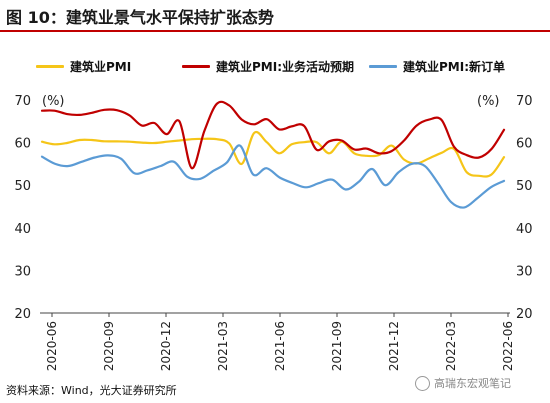 Image resolution: width=550 pixels, height=403 pixels. Describe the element at coordinates (524, 144) in the screenshot. I see `y-tick-right: 60` at that location.